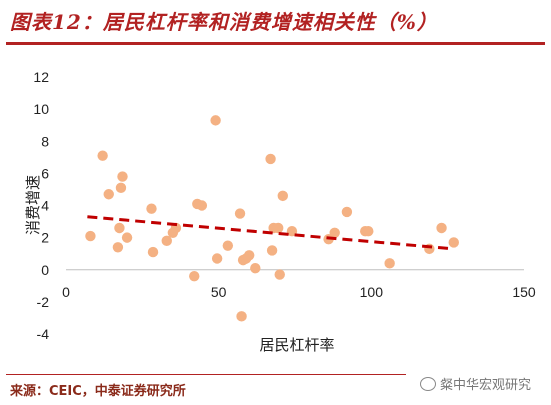  Describe the element at coordinates (33, 205) in the screenshot. I see `y-axis-label: 消费增速` at that location.